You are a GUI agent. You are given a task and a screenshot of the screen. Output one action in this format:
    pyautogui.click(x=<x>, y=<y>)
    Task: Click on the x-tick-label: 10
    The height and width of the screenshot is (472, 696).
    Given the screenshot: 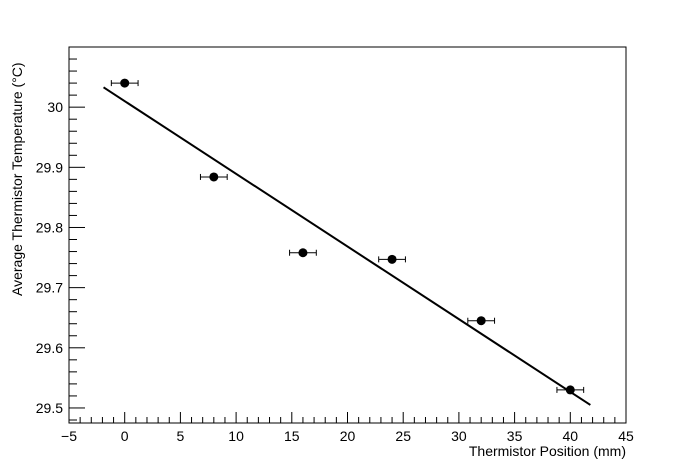 What is the action you would take?
    pyautogui.click(x=236, y=436)
    